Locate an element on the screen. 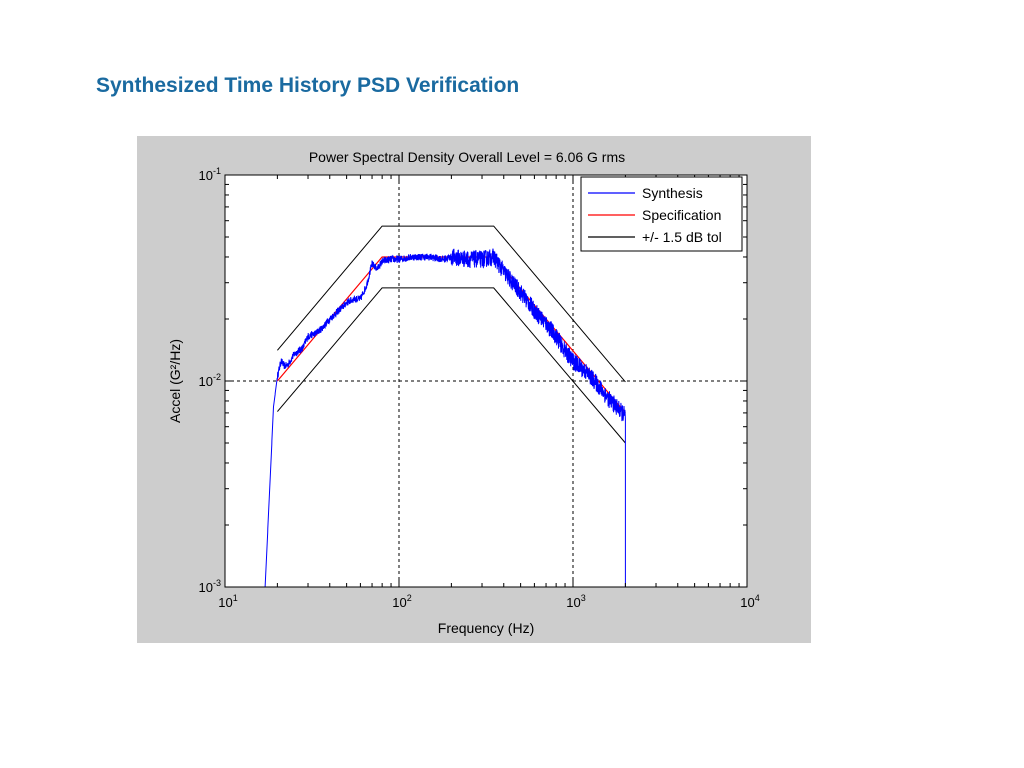  legend: Synthesis Specification +/- 1.5 dB tol is located at coordinates (661, 214).